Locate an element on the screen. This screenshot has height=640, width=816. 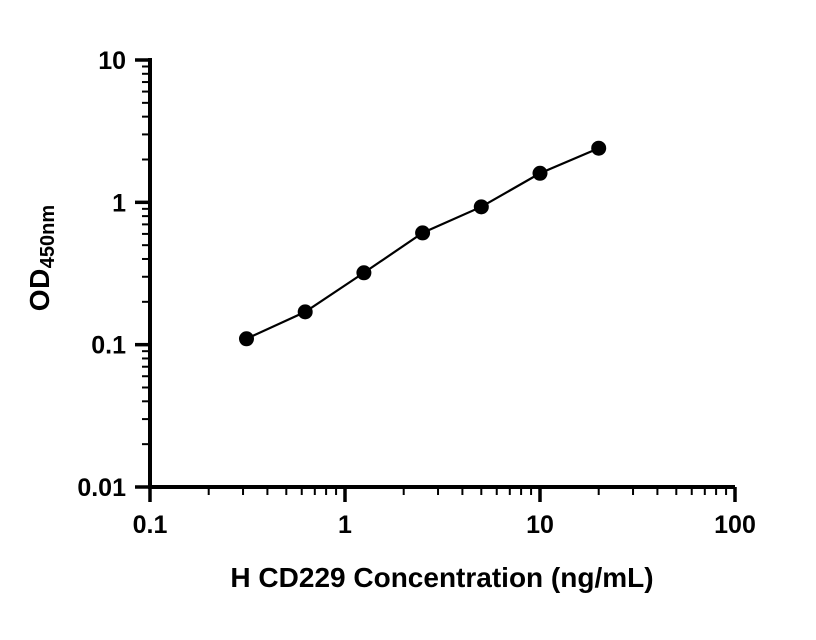
y-tick-label: 0.01 is located at coordinates (101, 488).